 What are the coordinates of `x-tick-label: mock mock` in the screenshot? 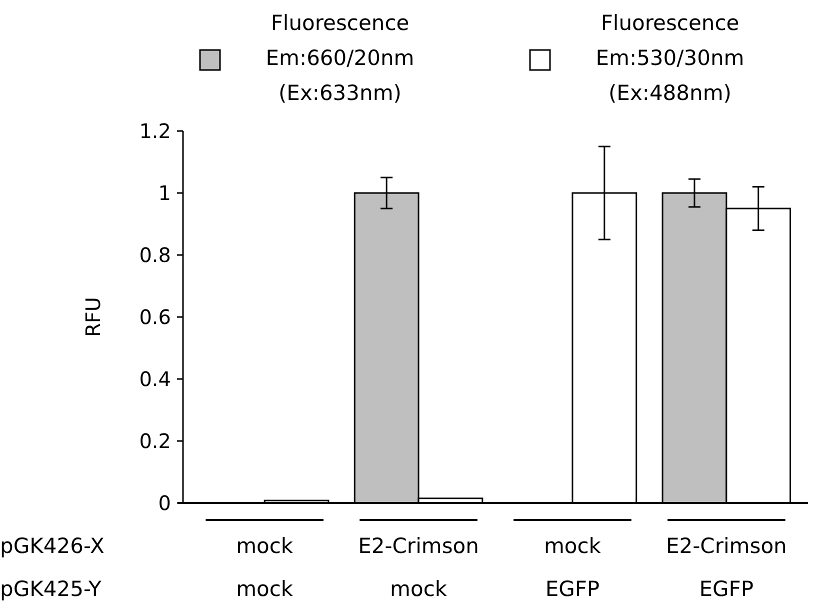 It's located at (265, 567).